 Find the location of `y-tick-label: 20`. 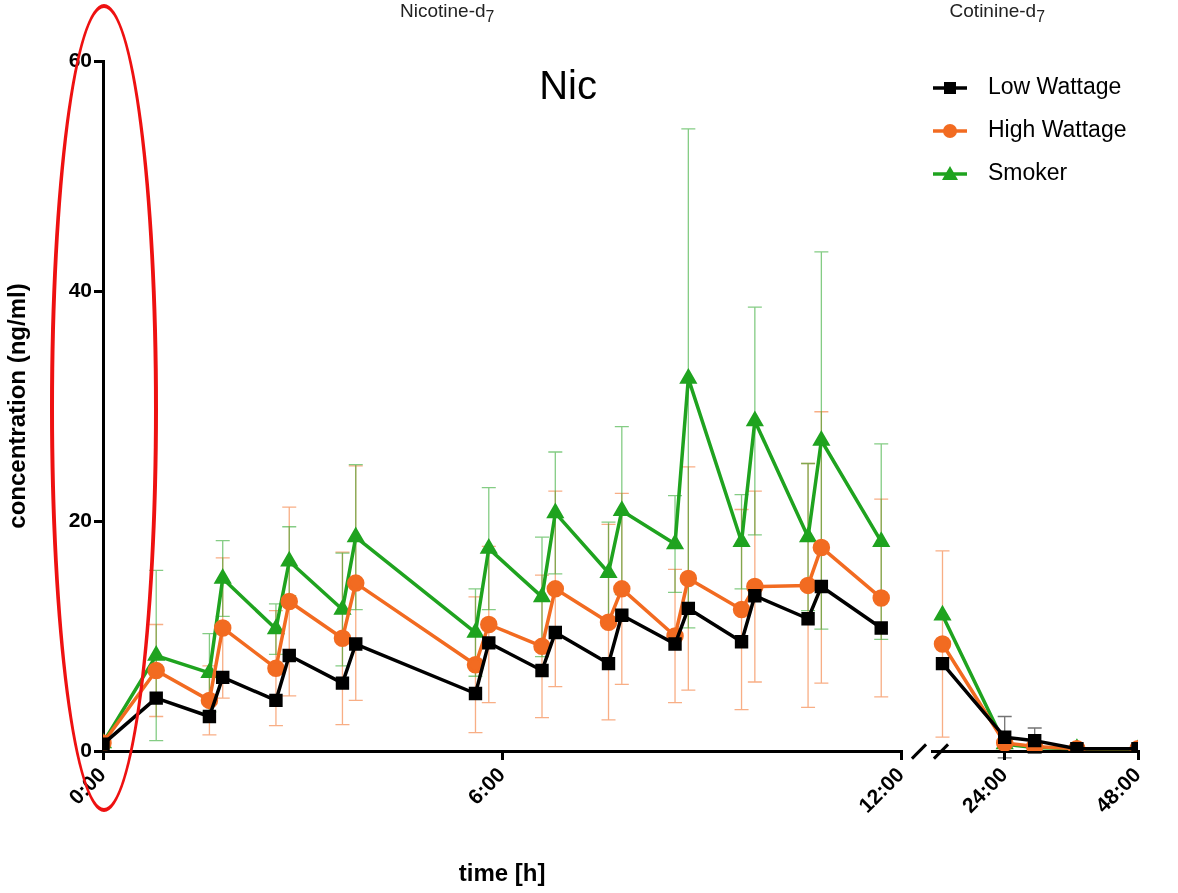

y-tick-label: 20 is located at coordinates (80, 519).